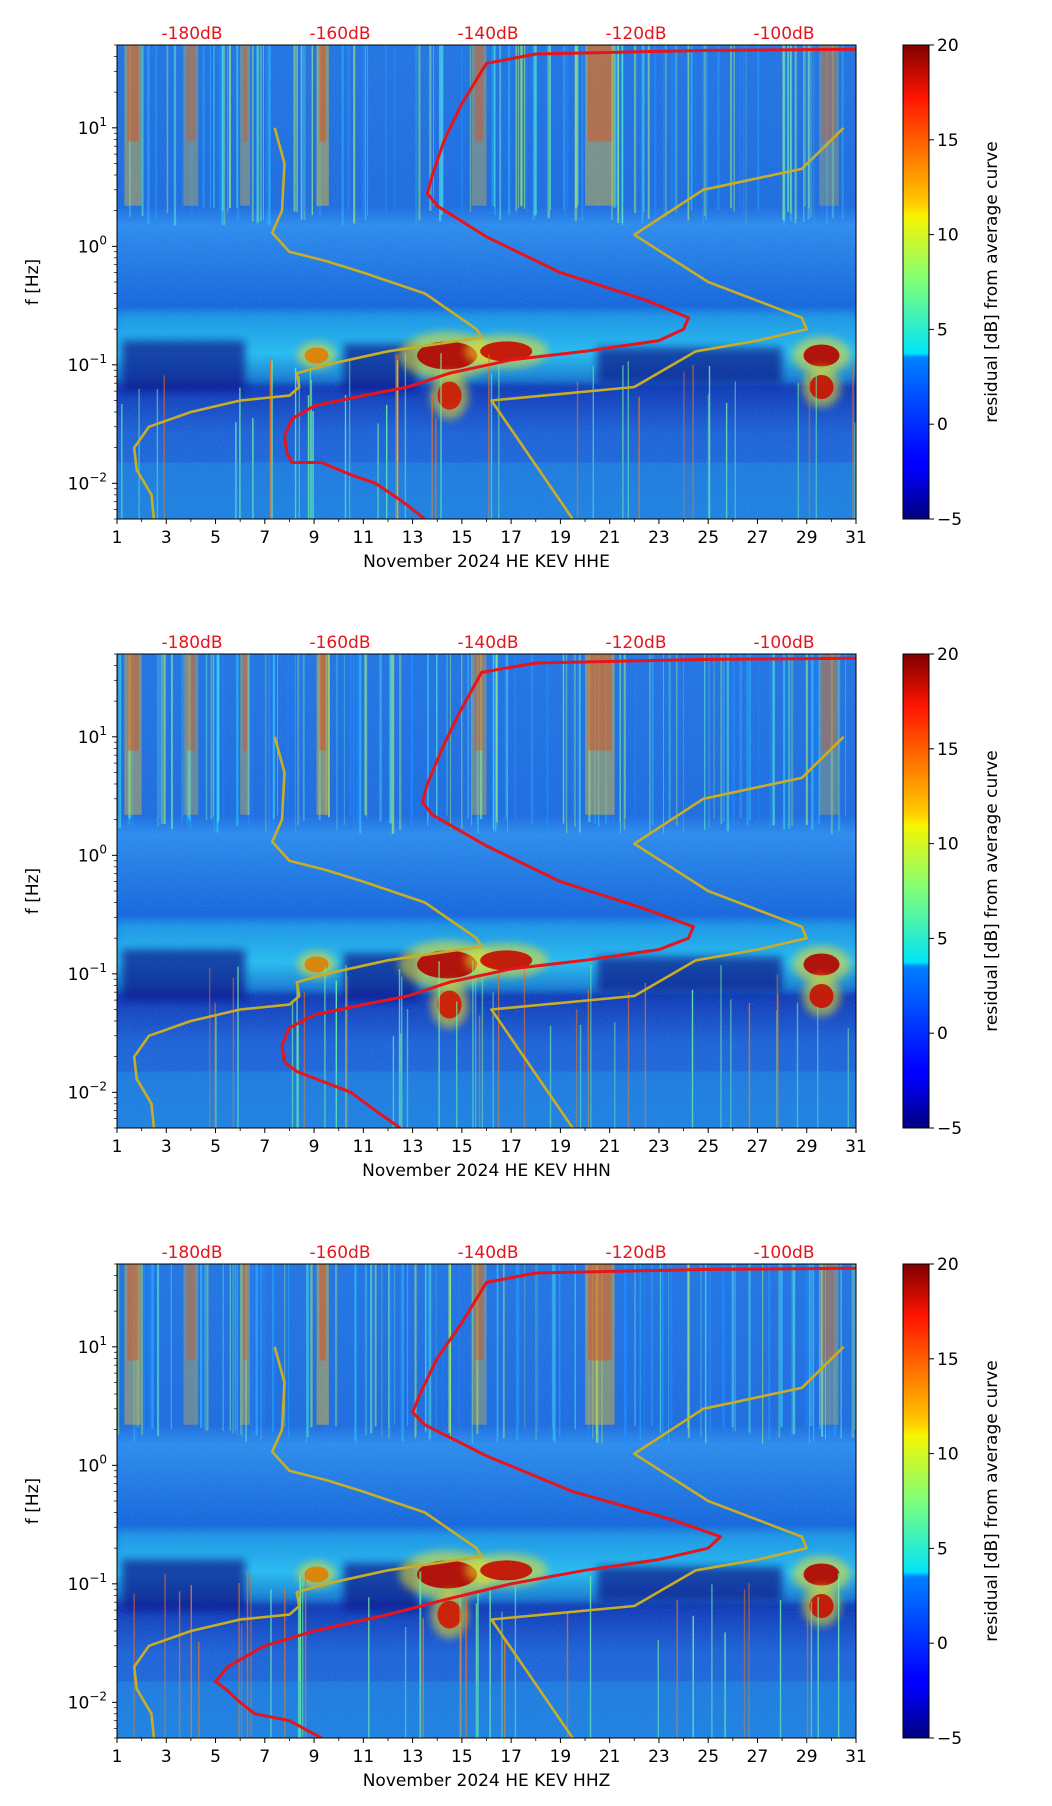 The height and width of the screenshot is (1806, 1052). I want to click on colorbar-tick-label: 10, so click(948, 1455).